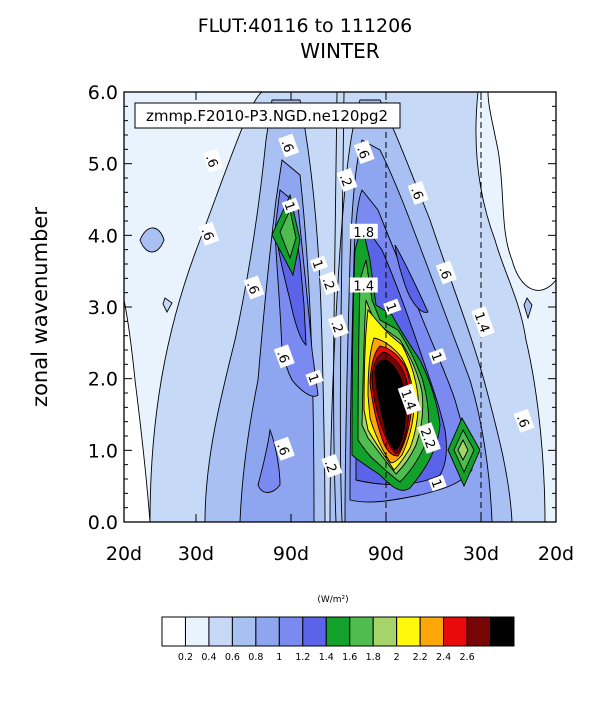  Describe the element at coordinates (103, 451) in the screenshot. I see `y-tick-label: 1.0` at that location.